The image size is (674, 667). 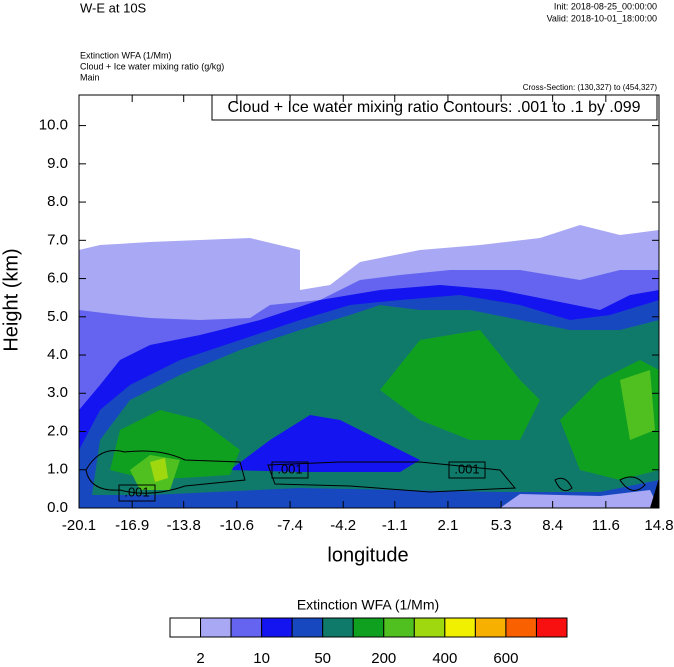 I want to click on colorbar-label: 50, so click(x=322, y=658).